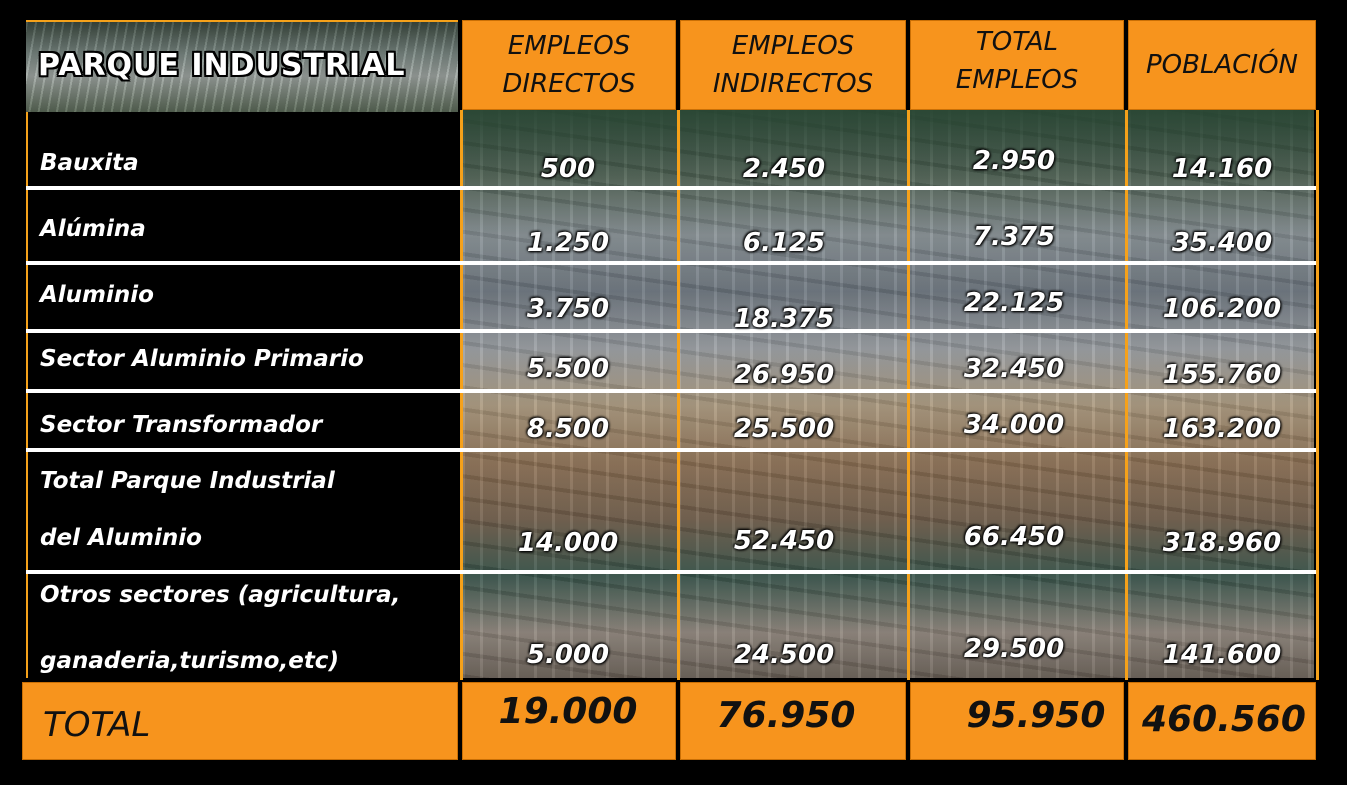  What do you see at coordinates (1014, 649) in the screenshot?
I see `cell-value: 29.500` at bounding box center [1014, 649].